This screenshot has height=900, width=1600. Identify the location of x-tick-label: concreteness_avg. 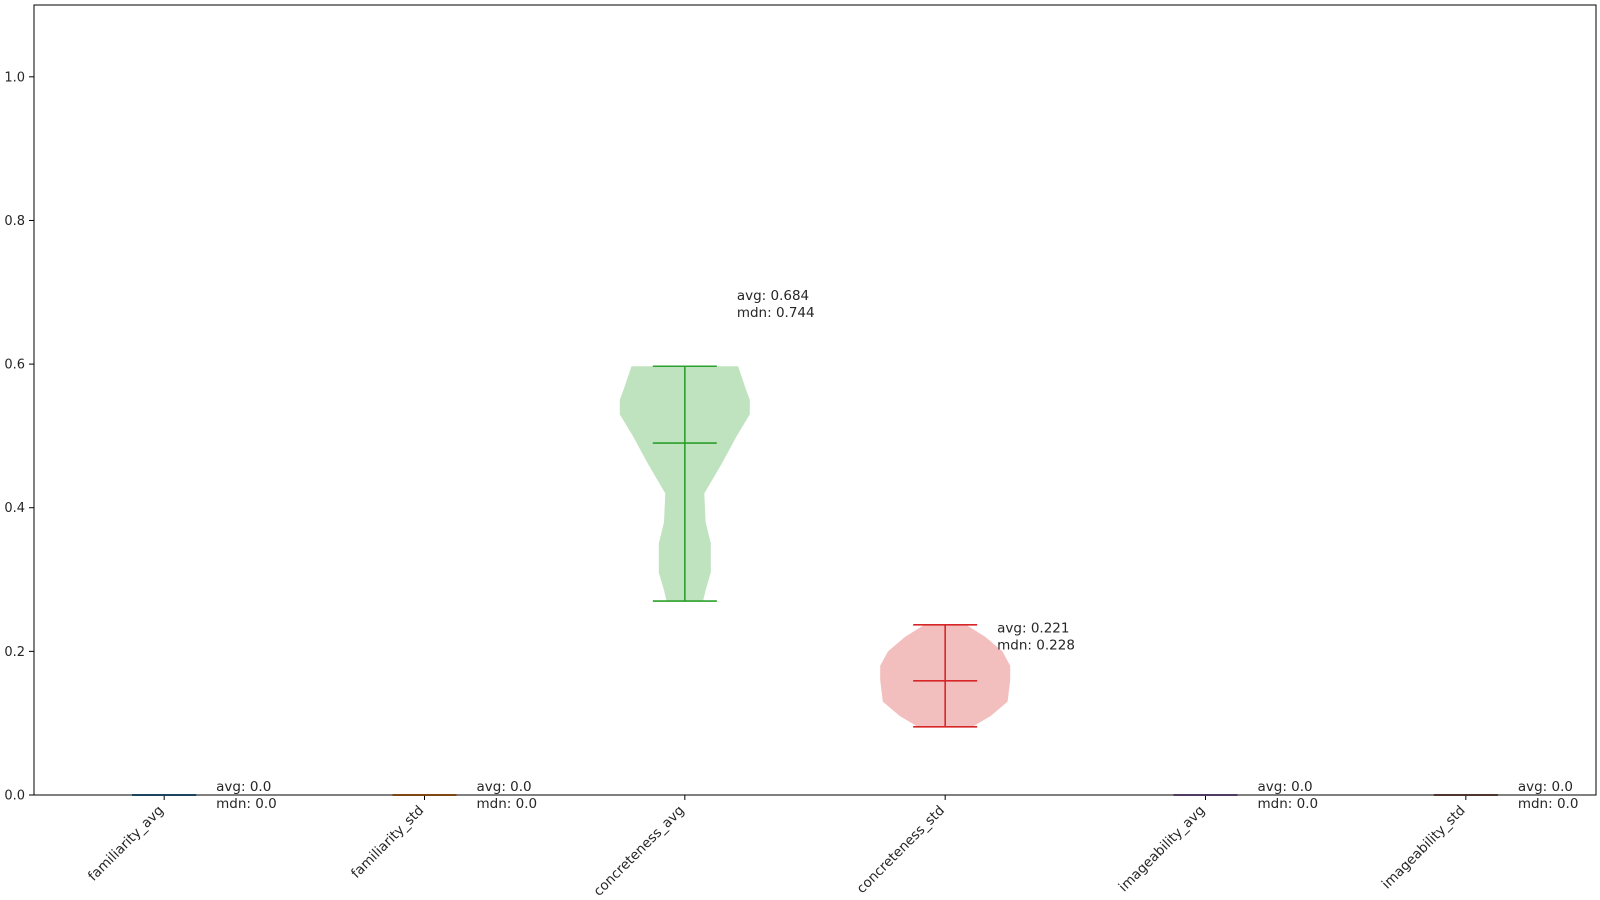
(639, 851).